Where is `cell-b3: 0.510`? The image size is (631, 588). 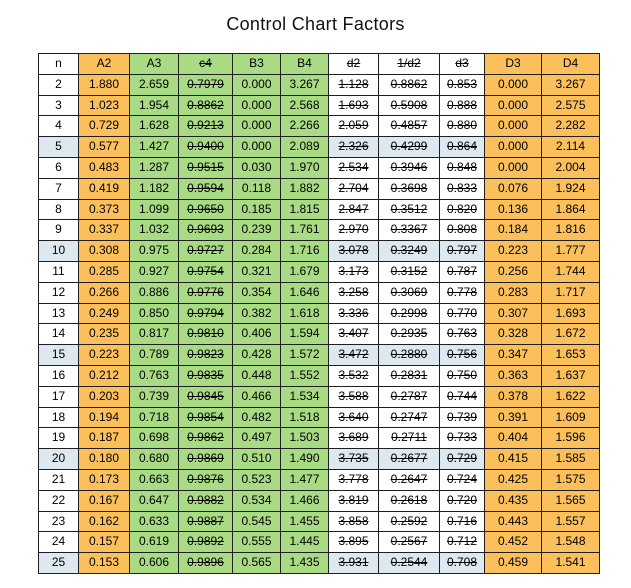
cell-b3: 0.510 is located at coordinates (256, 459).